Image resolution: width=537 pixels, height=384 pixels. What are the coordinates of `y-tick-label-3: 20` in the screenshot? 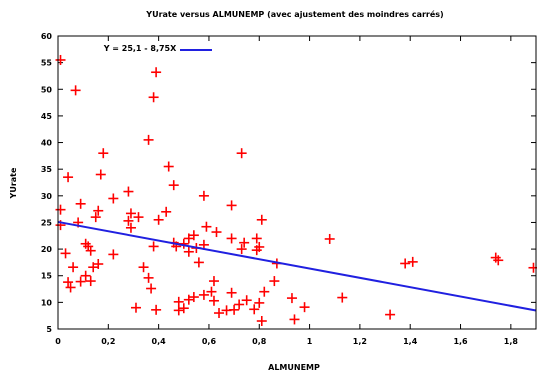 It's located at (47, 249).